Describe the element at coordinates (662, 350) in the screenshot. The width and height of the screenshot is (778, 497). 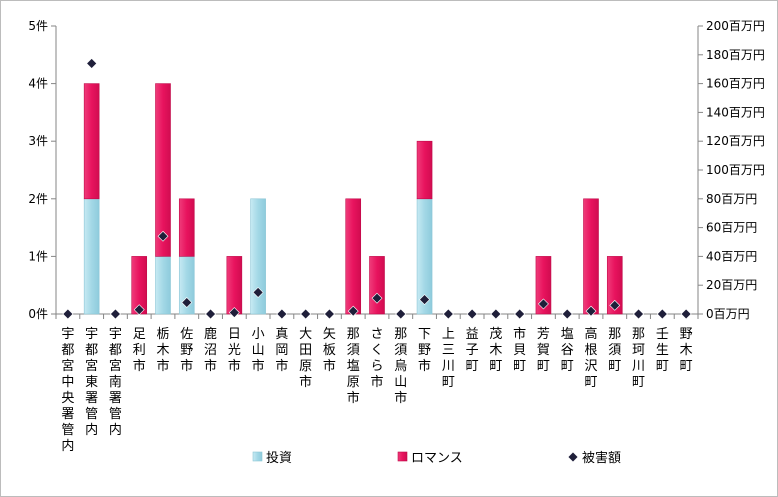
I see `category-label: 壬生町` at that location.